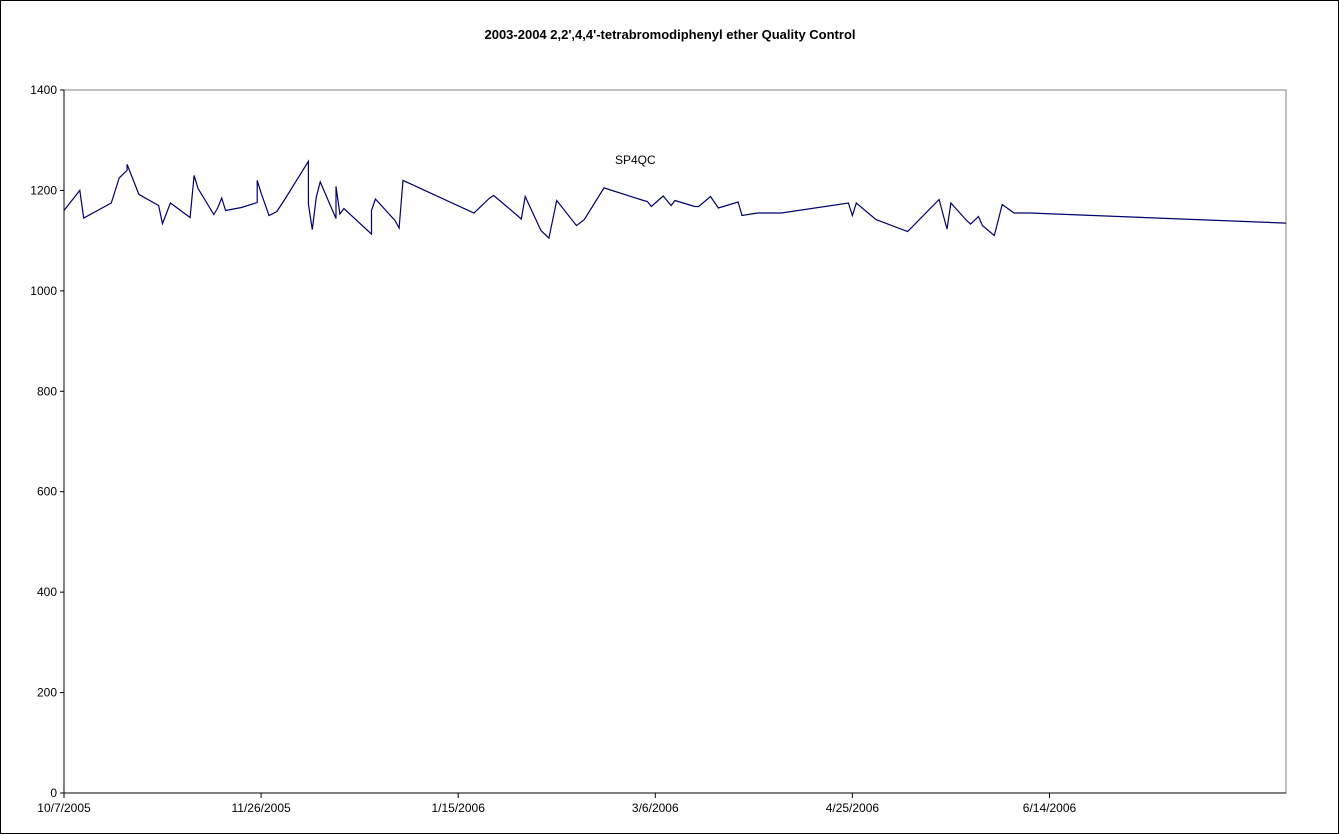 The height and width of the screenshot is (835, 1339). Describe the element at coordinates (53, 793) in the screenshot. I see `y-tick-label: 0` at that location.